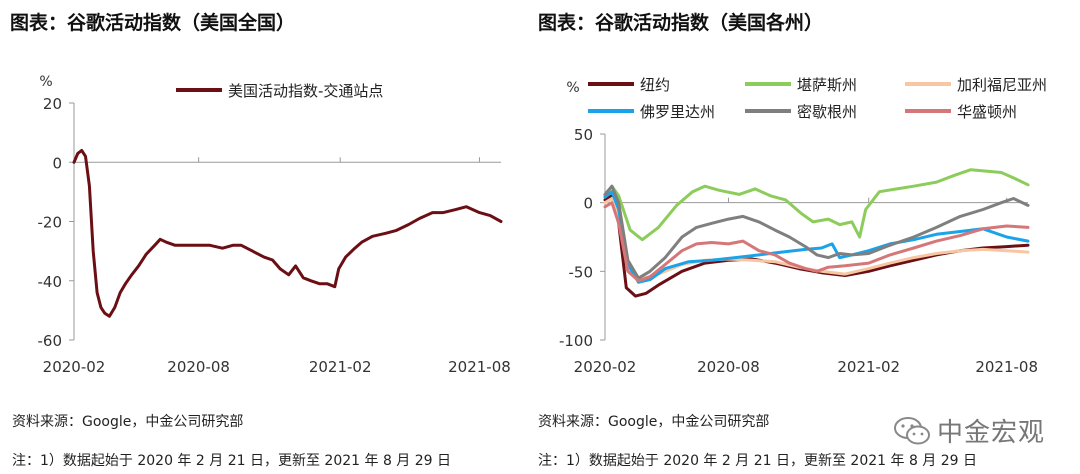 This screenshot has width=1080, height=474. Describe the element at coordinates (987, 112) in the screenshot. I see `legend-label: 华盛顿州` at that location.